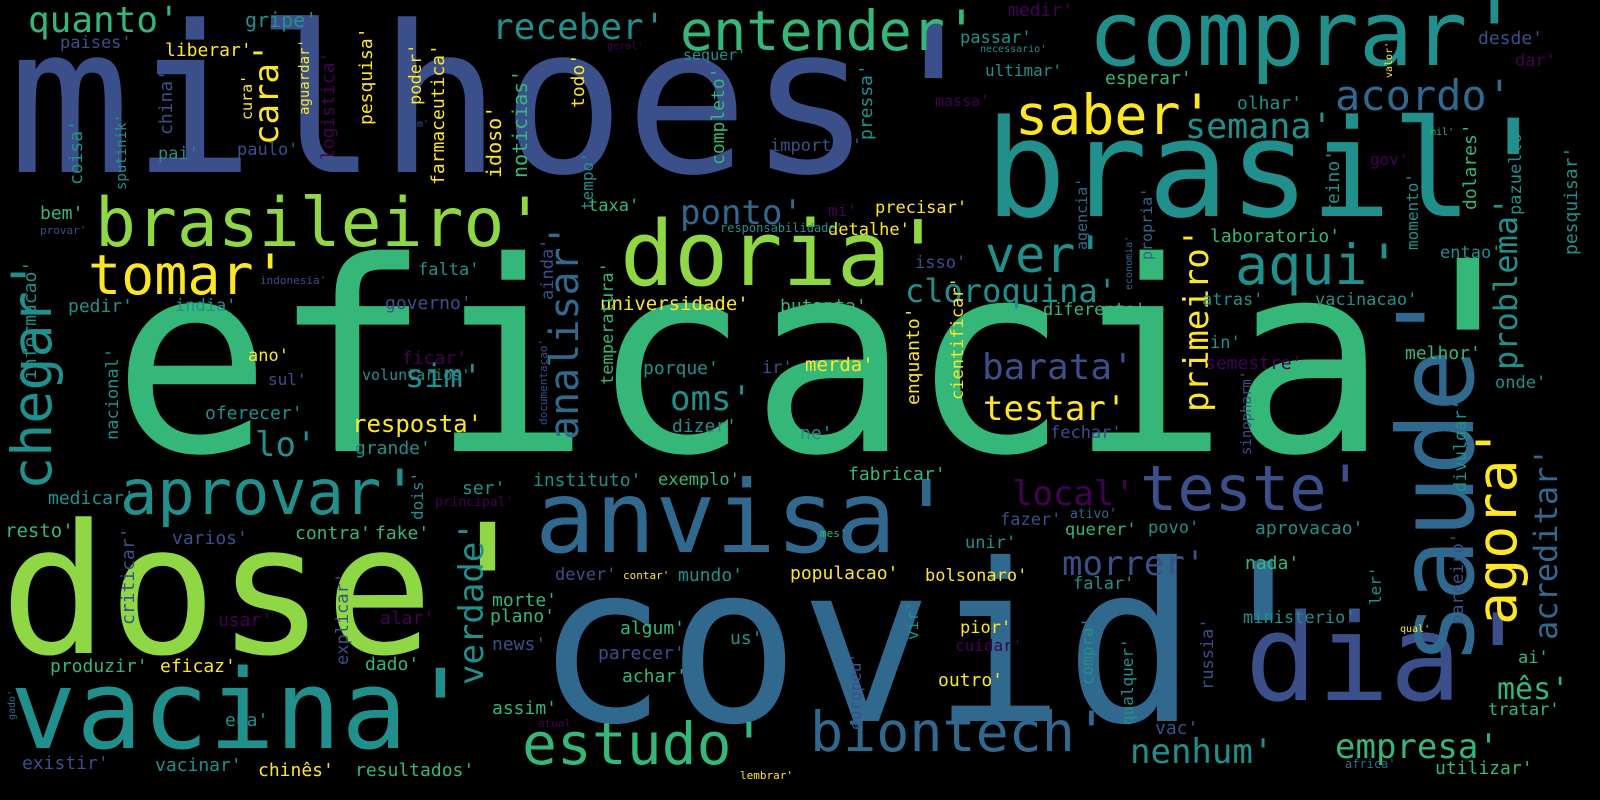 The width and height of the screenshot is (1600, 800). Describe the element at coordinates (1202, 752) in the screenshot. I see `word-nenhum: nenhum'` at that location.